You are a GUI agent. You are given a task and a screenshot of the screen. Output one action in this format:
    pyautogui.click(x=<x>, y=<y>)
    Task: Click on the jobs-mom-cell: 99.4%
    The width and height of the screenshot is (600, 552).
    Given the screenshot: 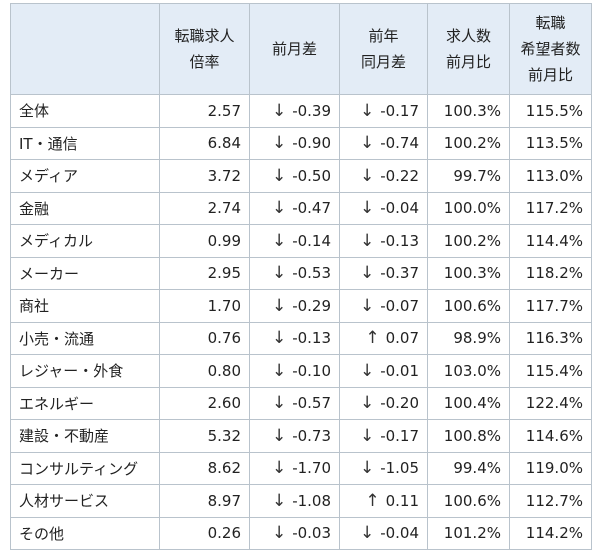 What is the action you would take?
    pyautogui.click(x=468, y=468)
    